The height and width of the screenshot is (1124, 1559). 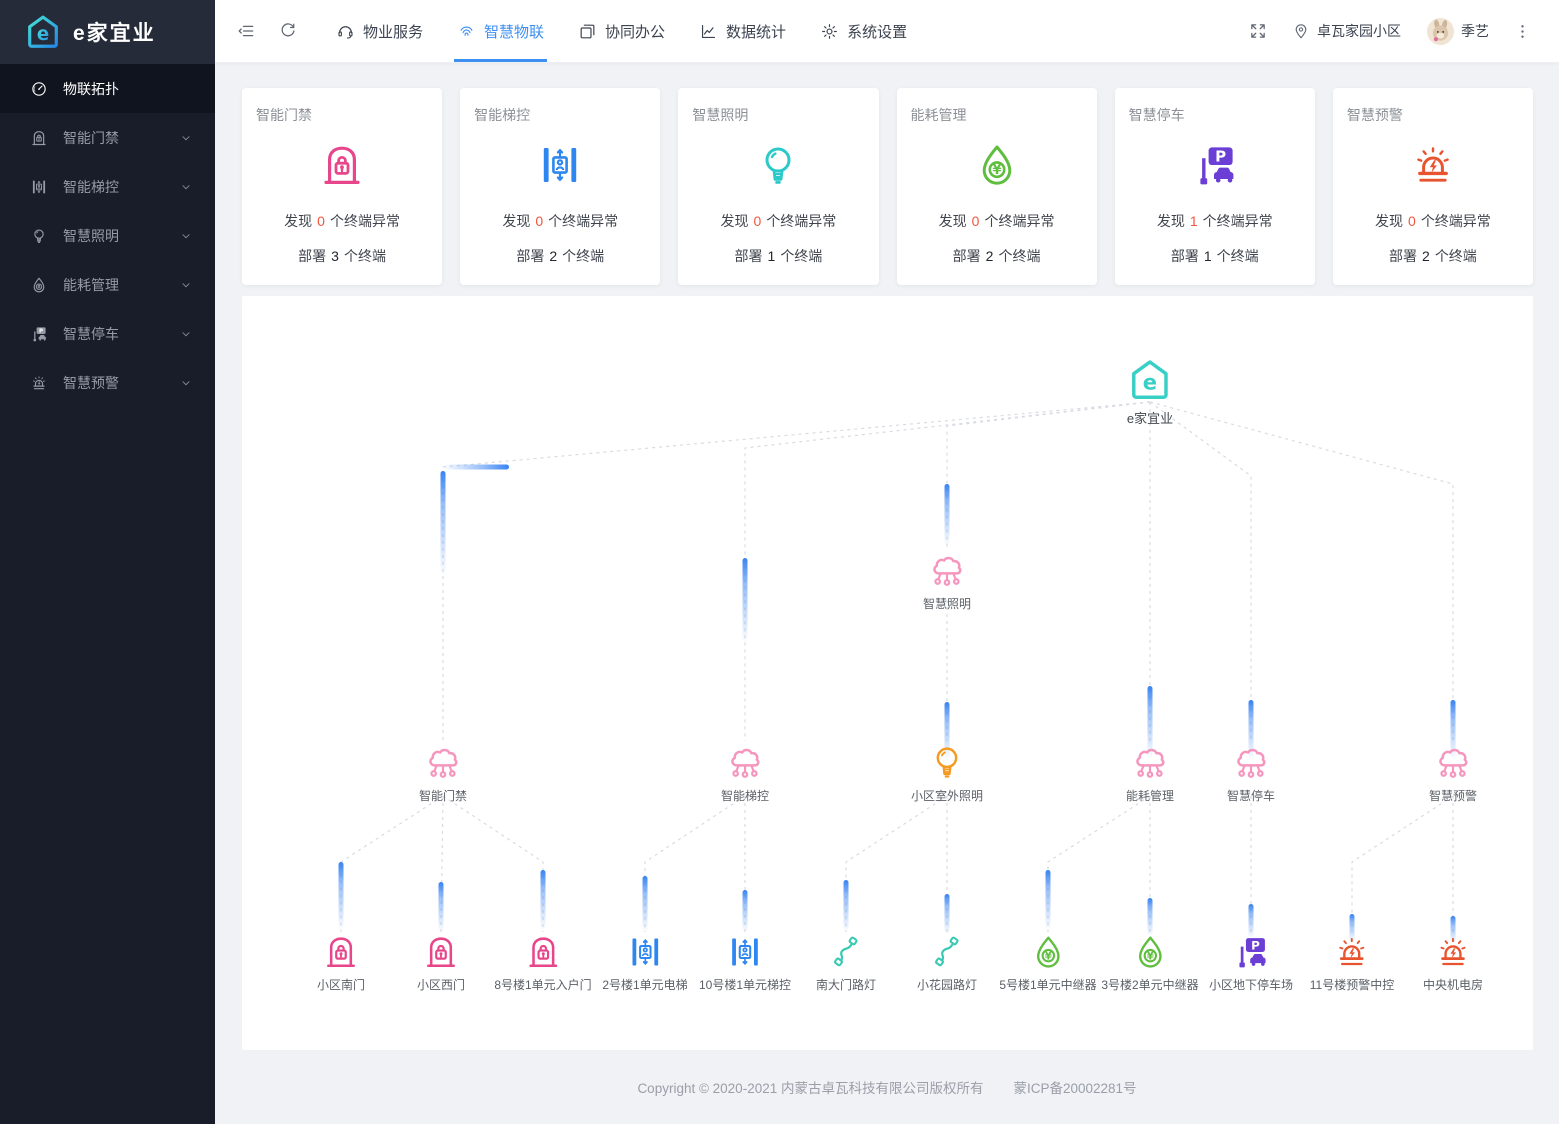 I want to click on topology-node: 智能梯控, so click(x=745, y=773).